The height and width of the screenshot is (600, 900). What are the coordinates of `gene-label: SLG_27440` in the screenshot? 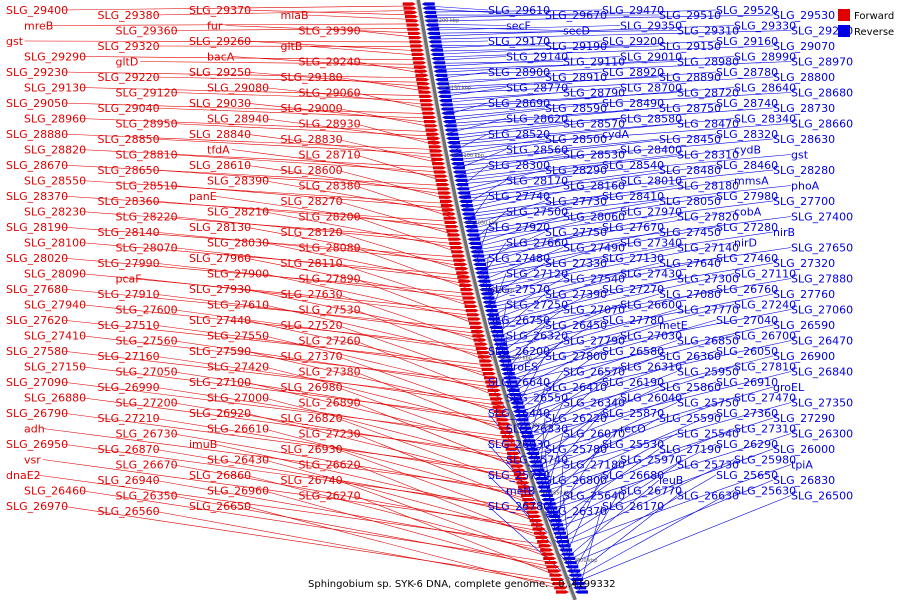 It's located at (220, 320).